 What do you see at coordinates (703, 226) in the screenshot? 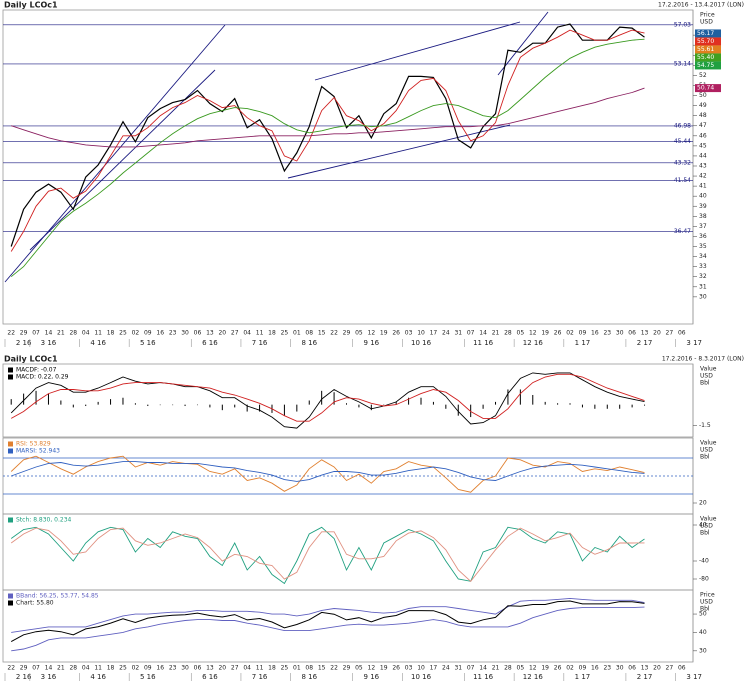
I see `y-tick-label: 37` at bounding box center [703, 226].